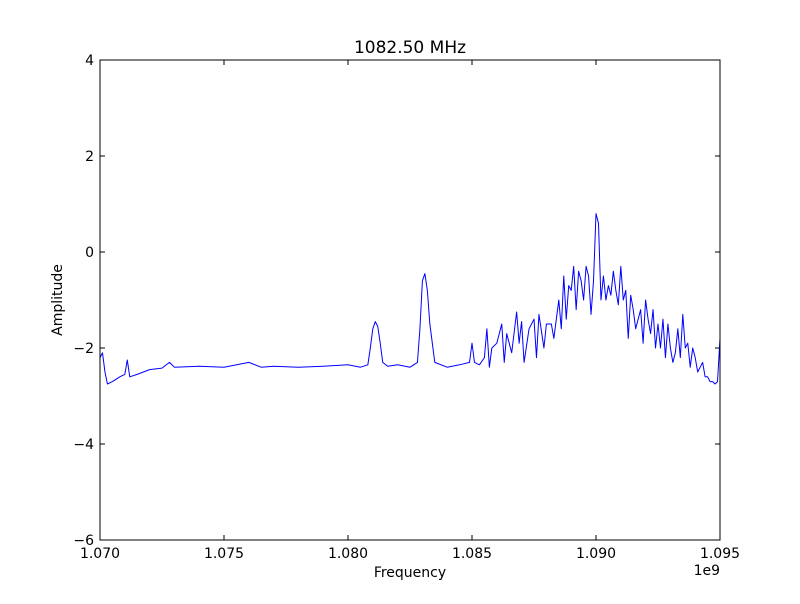 This screenshot has height=604, width=800. I want to click on x-axis-offset-label: 1e9, so click(707, 571).